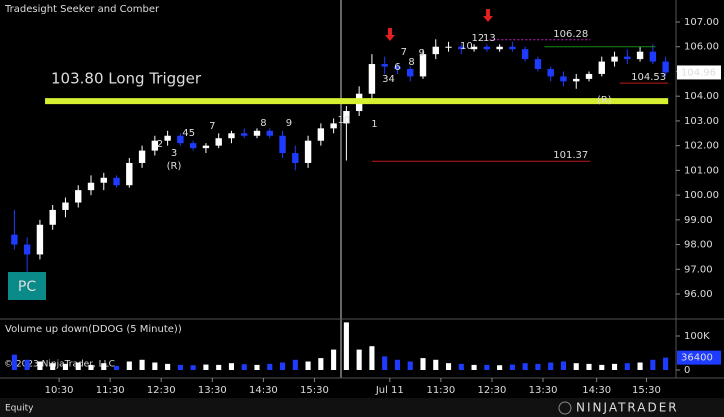  Describe the element at coordinates (93, 329) in the screenshot. I see `volume-title: Volume up down(DDOG (5 Minute))` at that location.